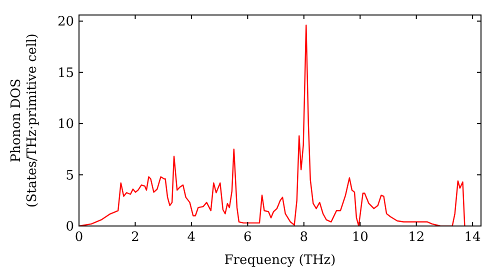  What do you see at coordinates (65, 124) in the screenshot?
I see `y-tick-label: 10` at bounding box center [65, 124].